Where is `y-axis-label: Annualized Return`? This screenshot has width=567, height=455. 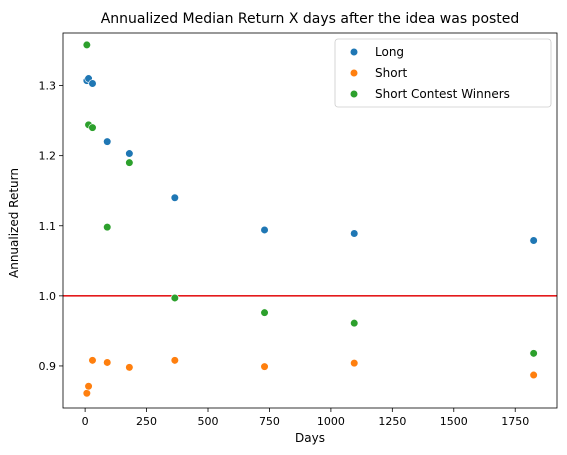
y-axis-label: Annualized Return is located at coordinates (14, 223).